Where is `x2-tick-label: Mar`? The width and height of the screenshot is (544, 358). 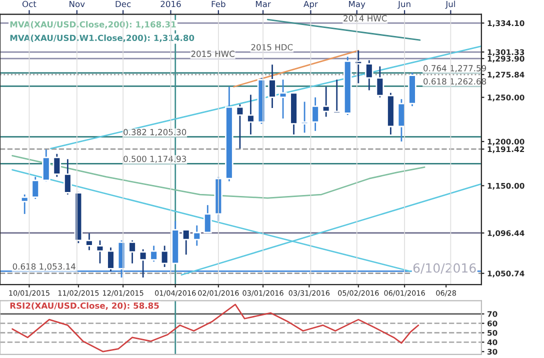
x2-tick-label: Mar is located at coordinates (263, 4).